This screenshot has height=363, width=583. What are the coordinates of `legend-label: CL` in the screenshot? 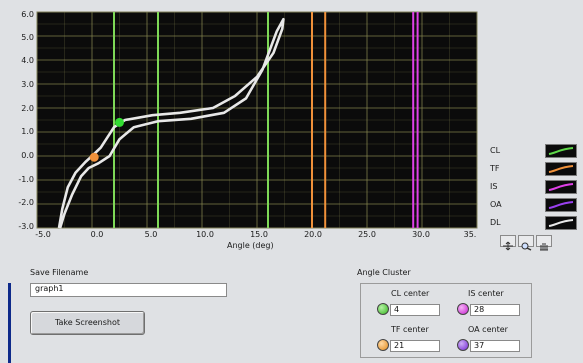 It's located at (495, 150).